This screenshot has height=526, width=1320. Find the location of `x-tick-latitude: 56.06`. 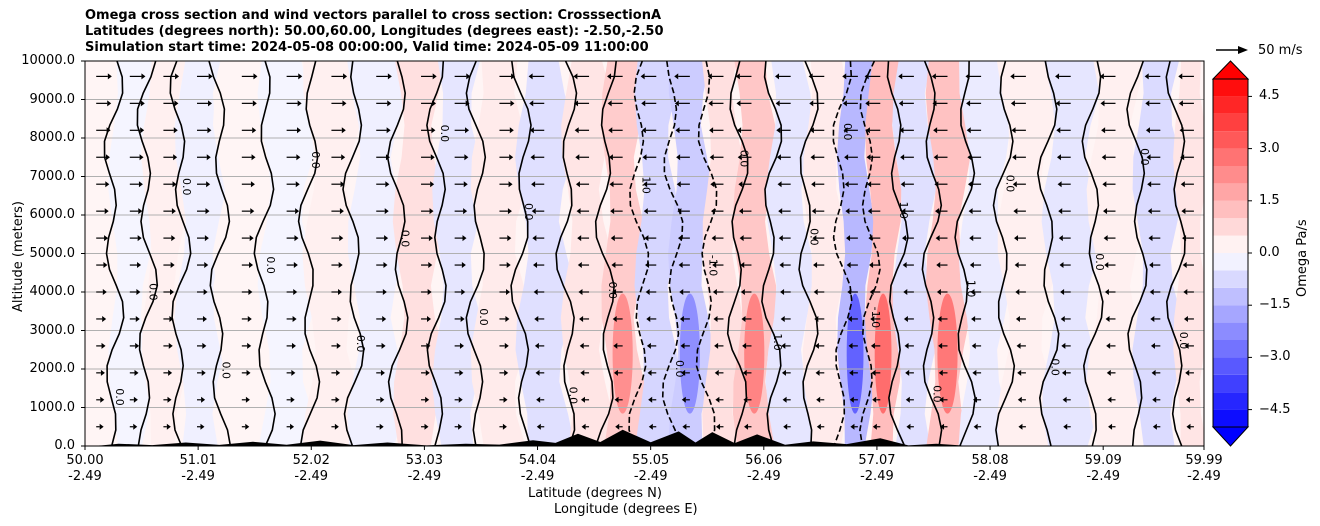

x-tick-latitude: 56.06 is located at coordinates (764, 460).